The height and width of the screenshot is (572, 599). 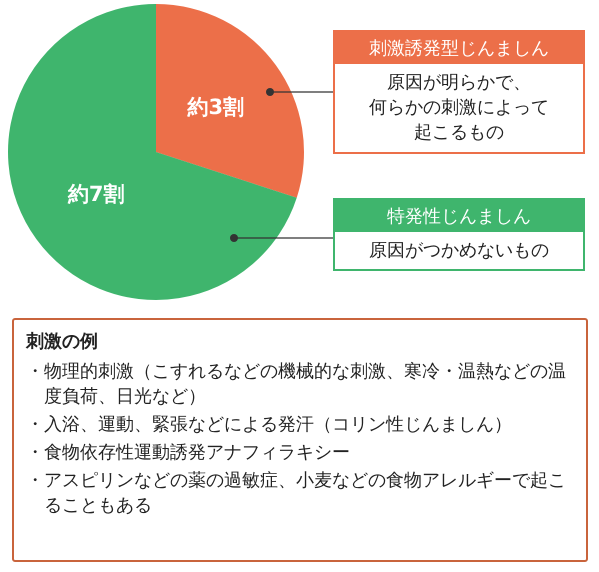 I want to click on text: ・食物依存性運動誘発アナフィラキシー, so click(x=188, y=453).